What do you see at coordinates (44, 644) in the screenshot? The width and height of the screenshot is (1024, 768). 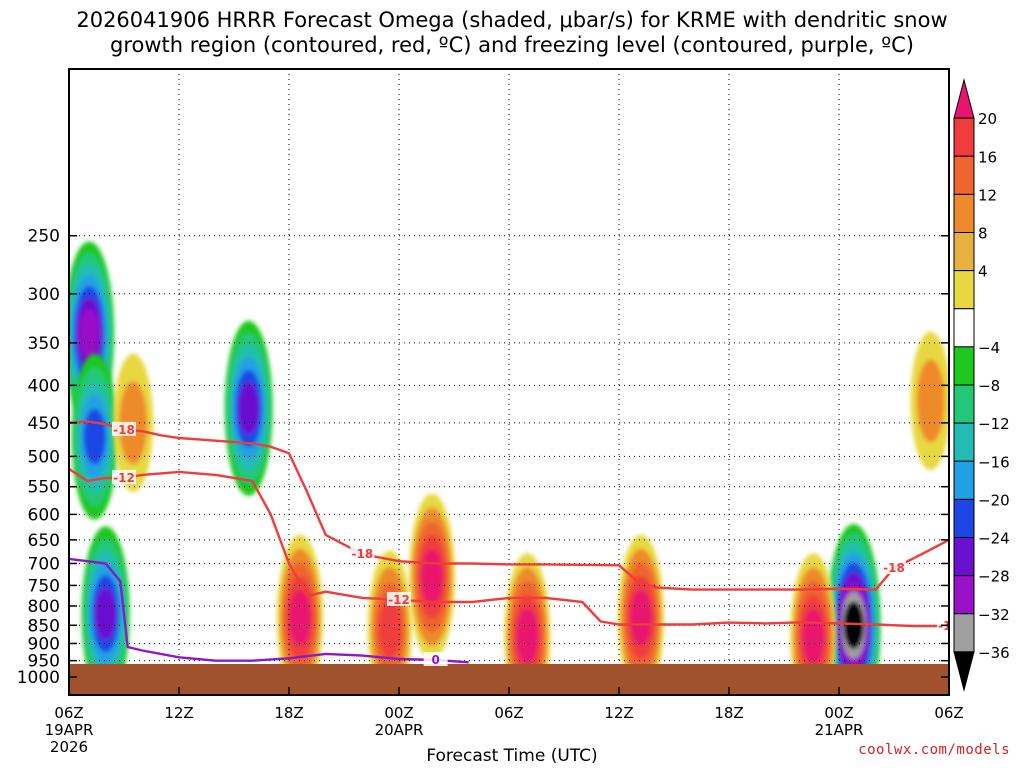 I see `y-tick-label-900: 900` at bounding box center [44, 644].